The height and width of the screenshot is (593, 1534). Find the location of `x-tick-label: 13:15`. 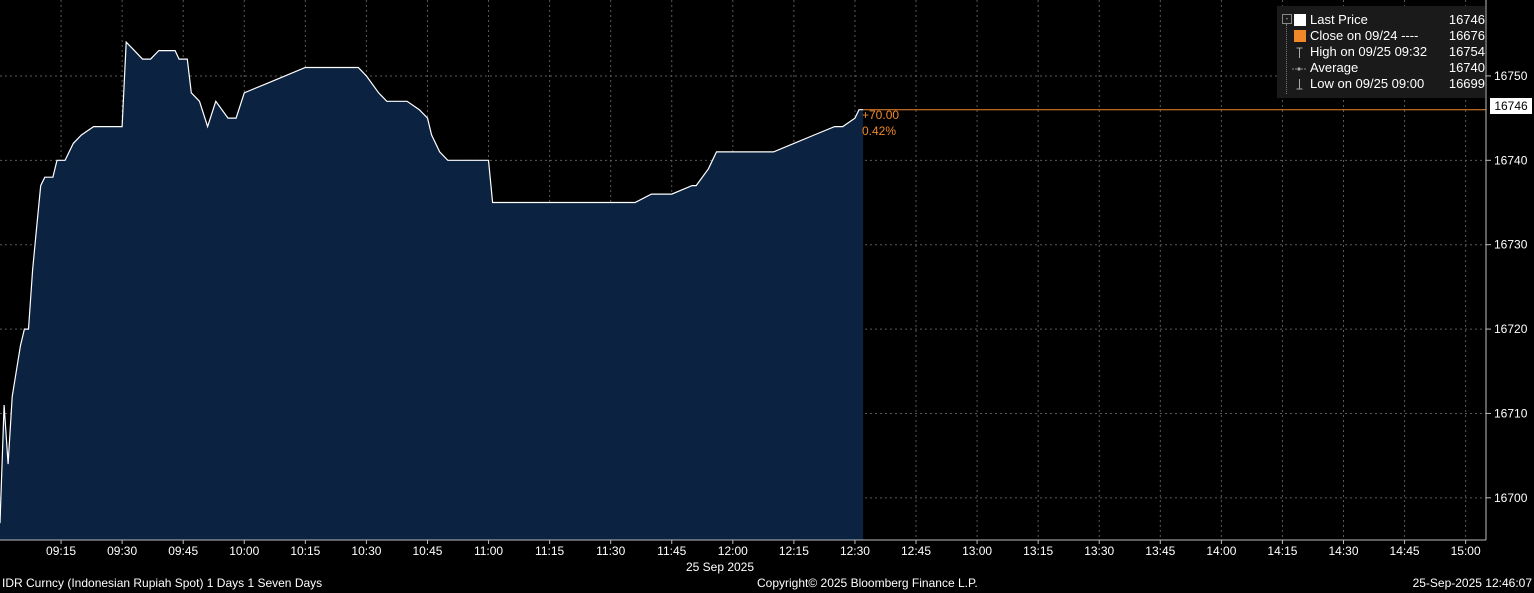

x-tick-label: 13:15 is located at coordinates (1038, 551).